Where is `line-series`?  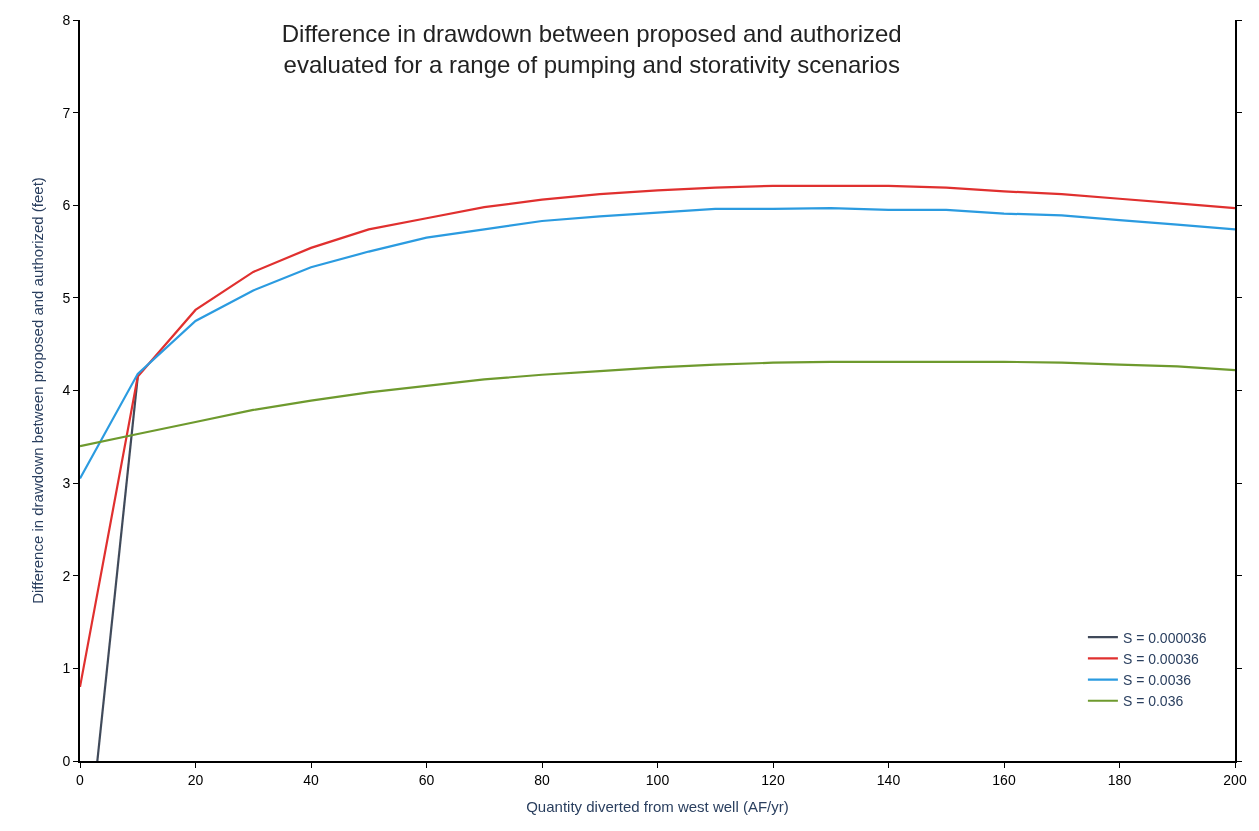 line-series is located at coordinates (657, 404).